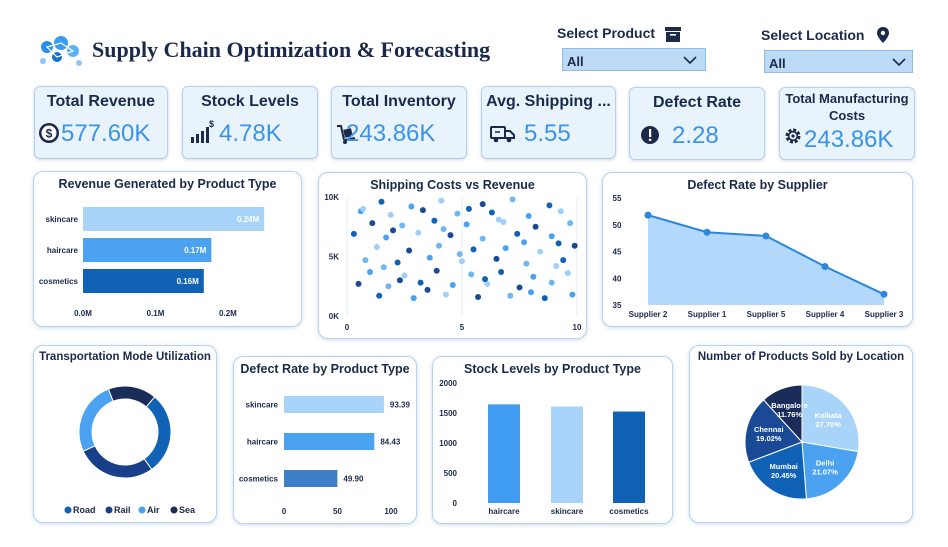 This screenshot has height=547, width=948. I want to click on kpi-value: 243.86K, so click(391, 133).